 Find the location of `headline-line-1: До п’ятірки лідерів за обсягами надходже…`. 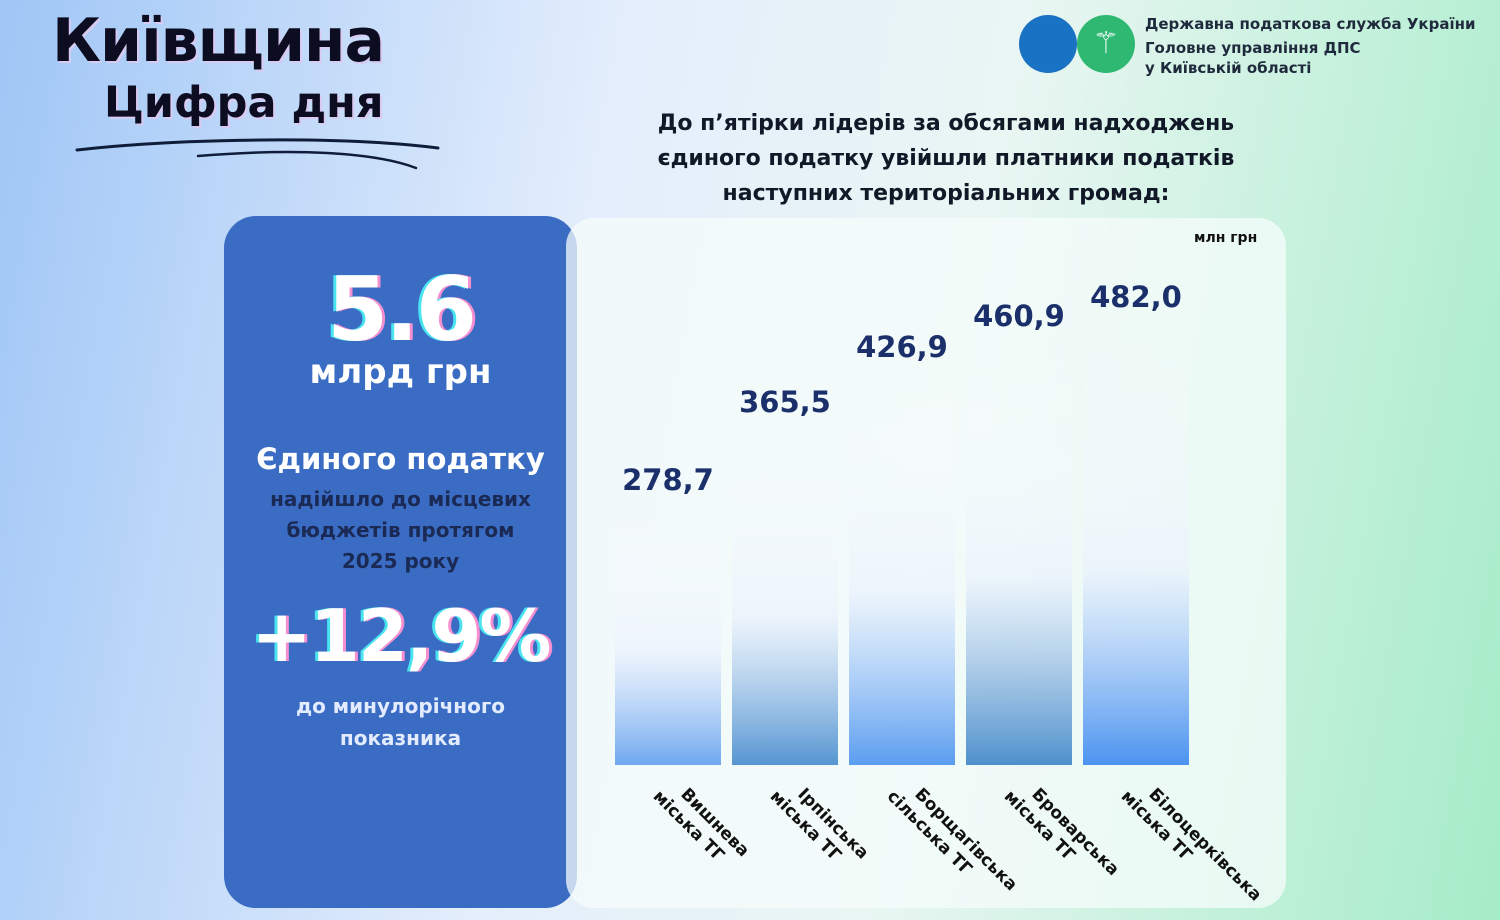

headline-line-1: До п’ятірки лідерів за обсягами надходже… is located at coordinates (946, 123).